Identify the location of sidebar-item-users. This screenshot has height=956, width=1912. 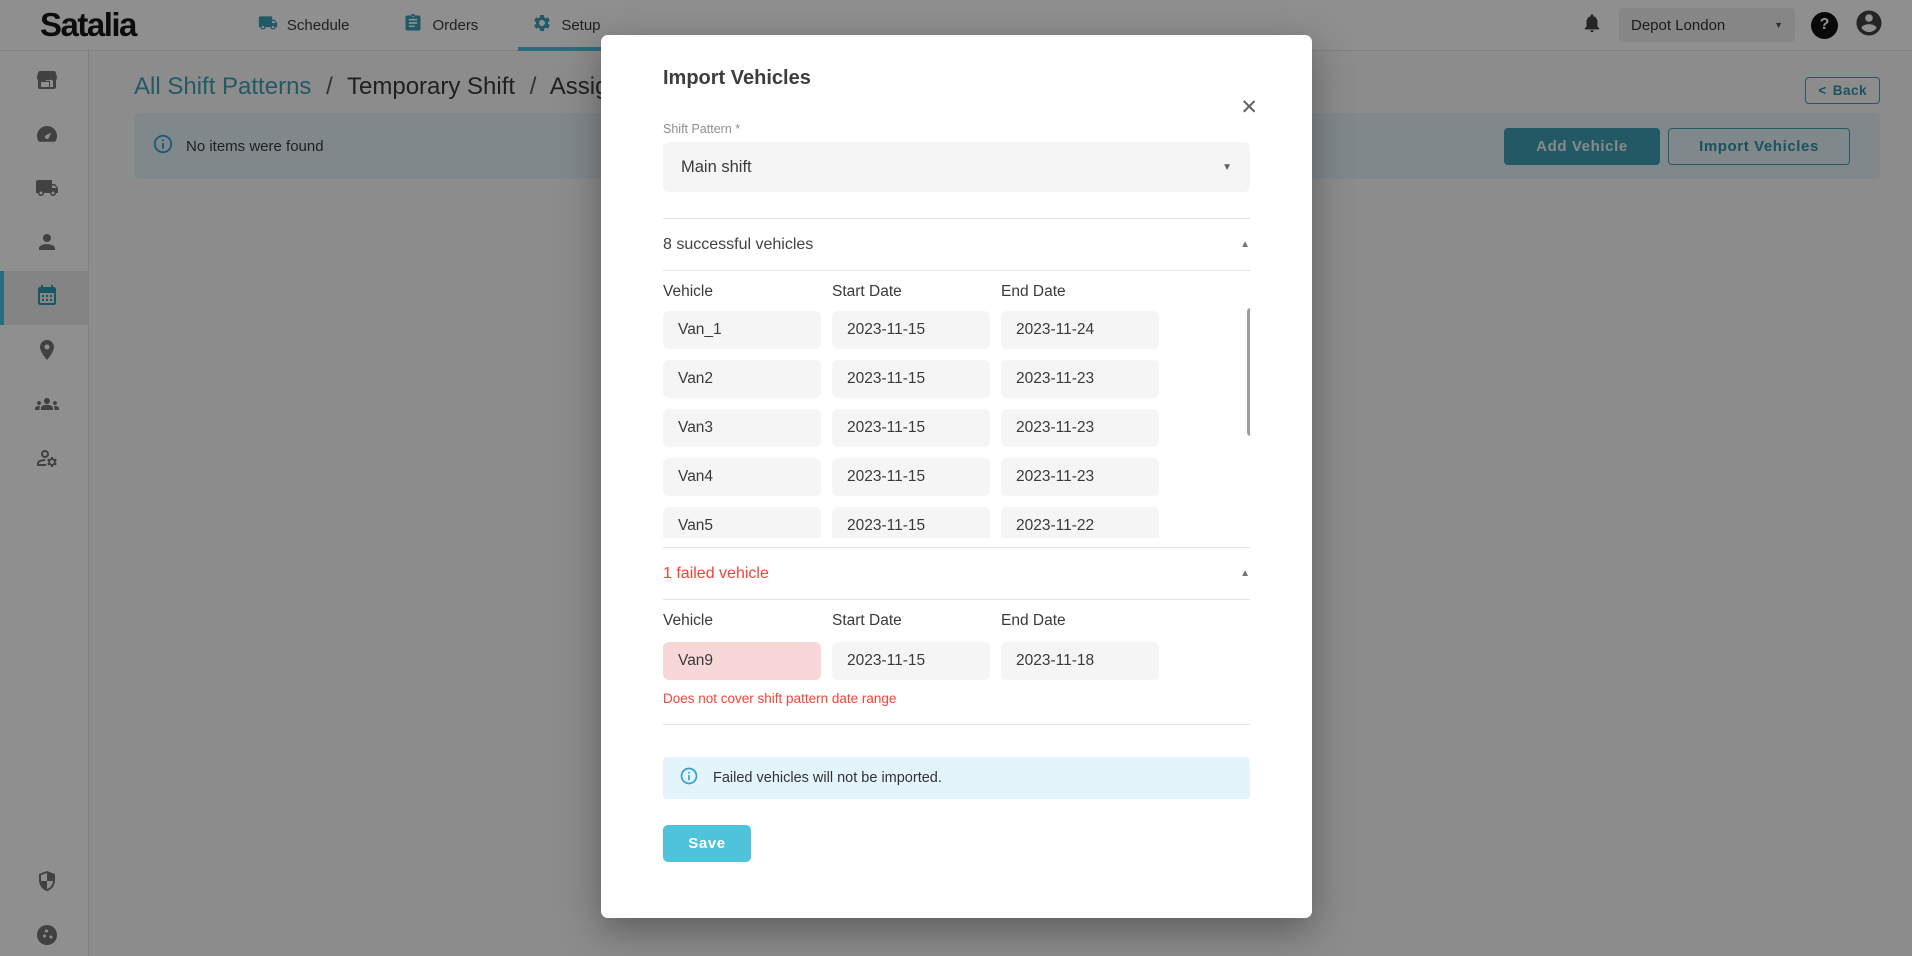
(44, 460).